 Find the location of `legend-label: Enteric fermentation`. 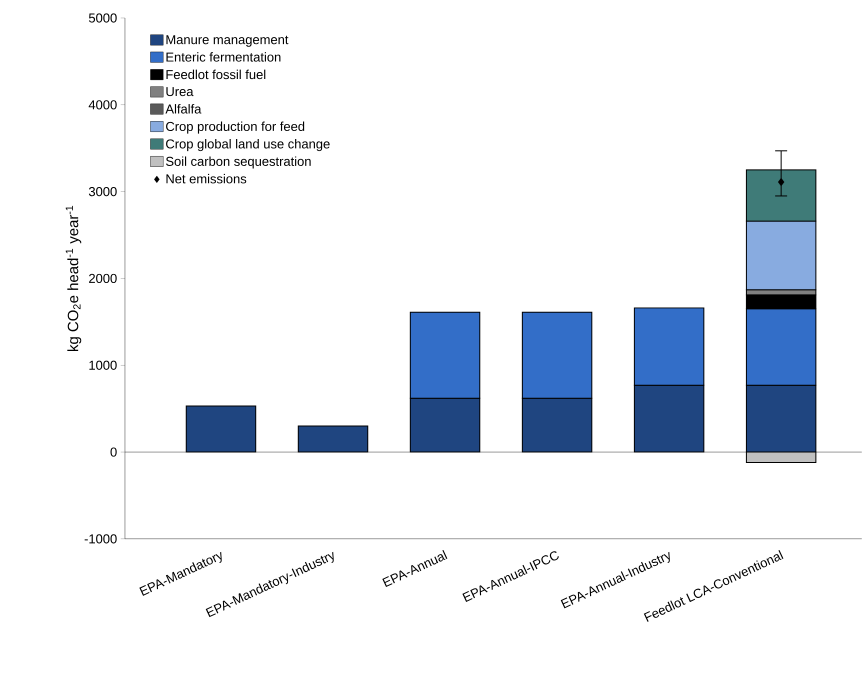

legend-label: Enteric fermentation is located at coordinates (223, 57).